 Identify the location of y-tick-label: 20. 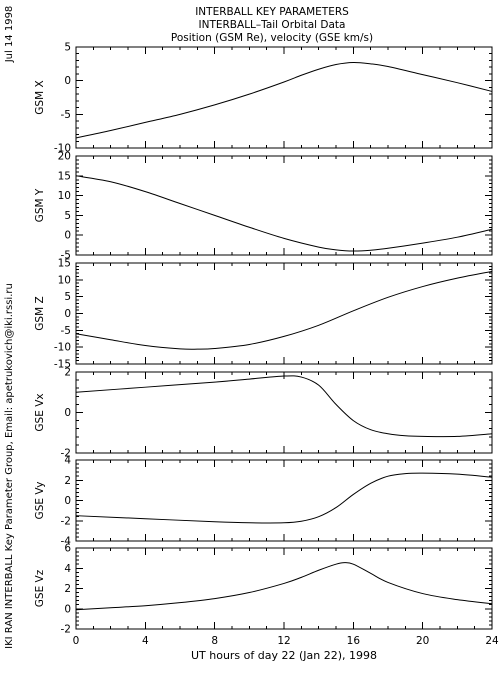
(64, 157).